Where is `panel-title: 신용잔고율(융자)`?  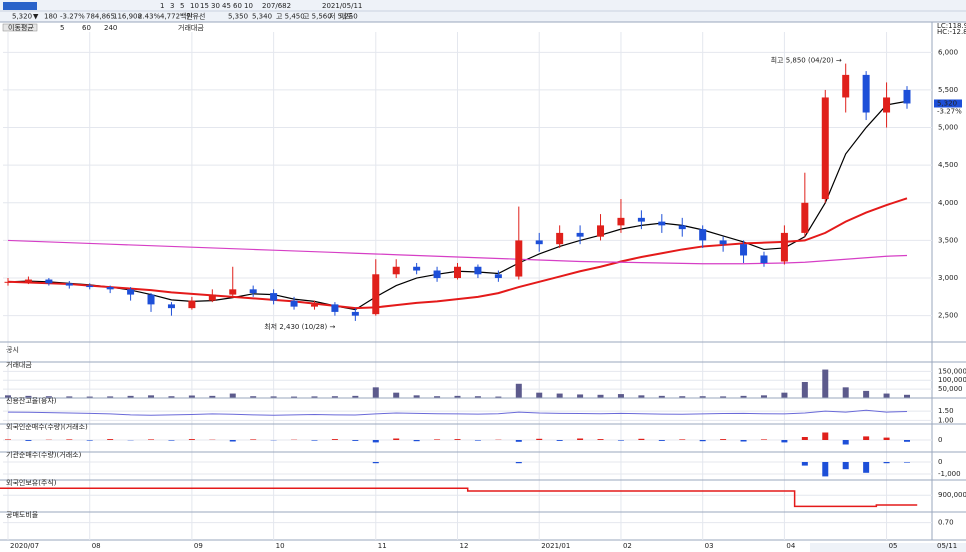 panel-title: 신용잔고율(융자) is located at coordinates (31, 400).